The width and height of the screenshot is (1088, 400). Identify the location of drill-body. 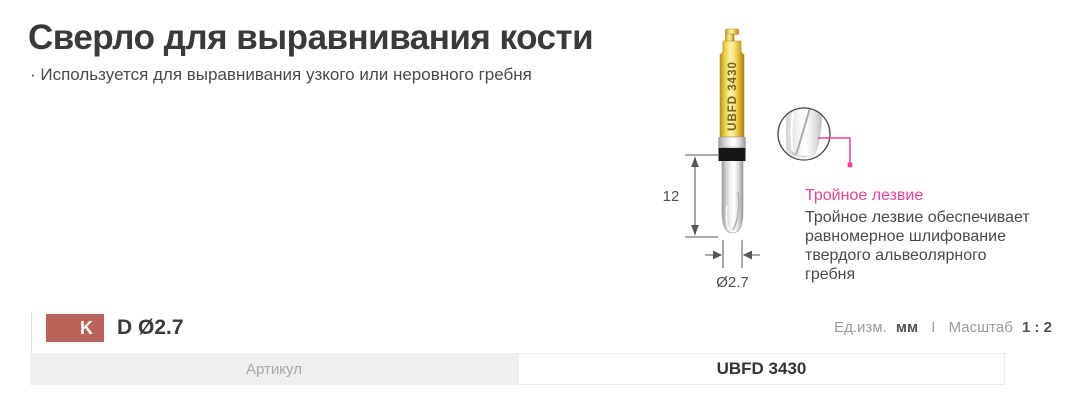
(732, 185).